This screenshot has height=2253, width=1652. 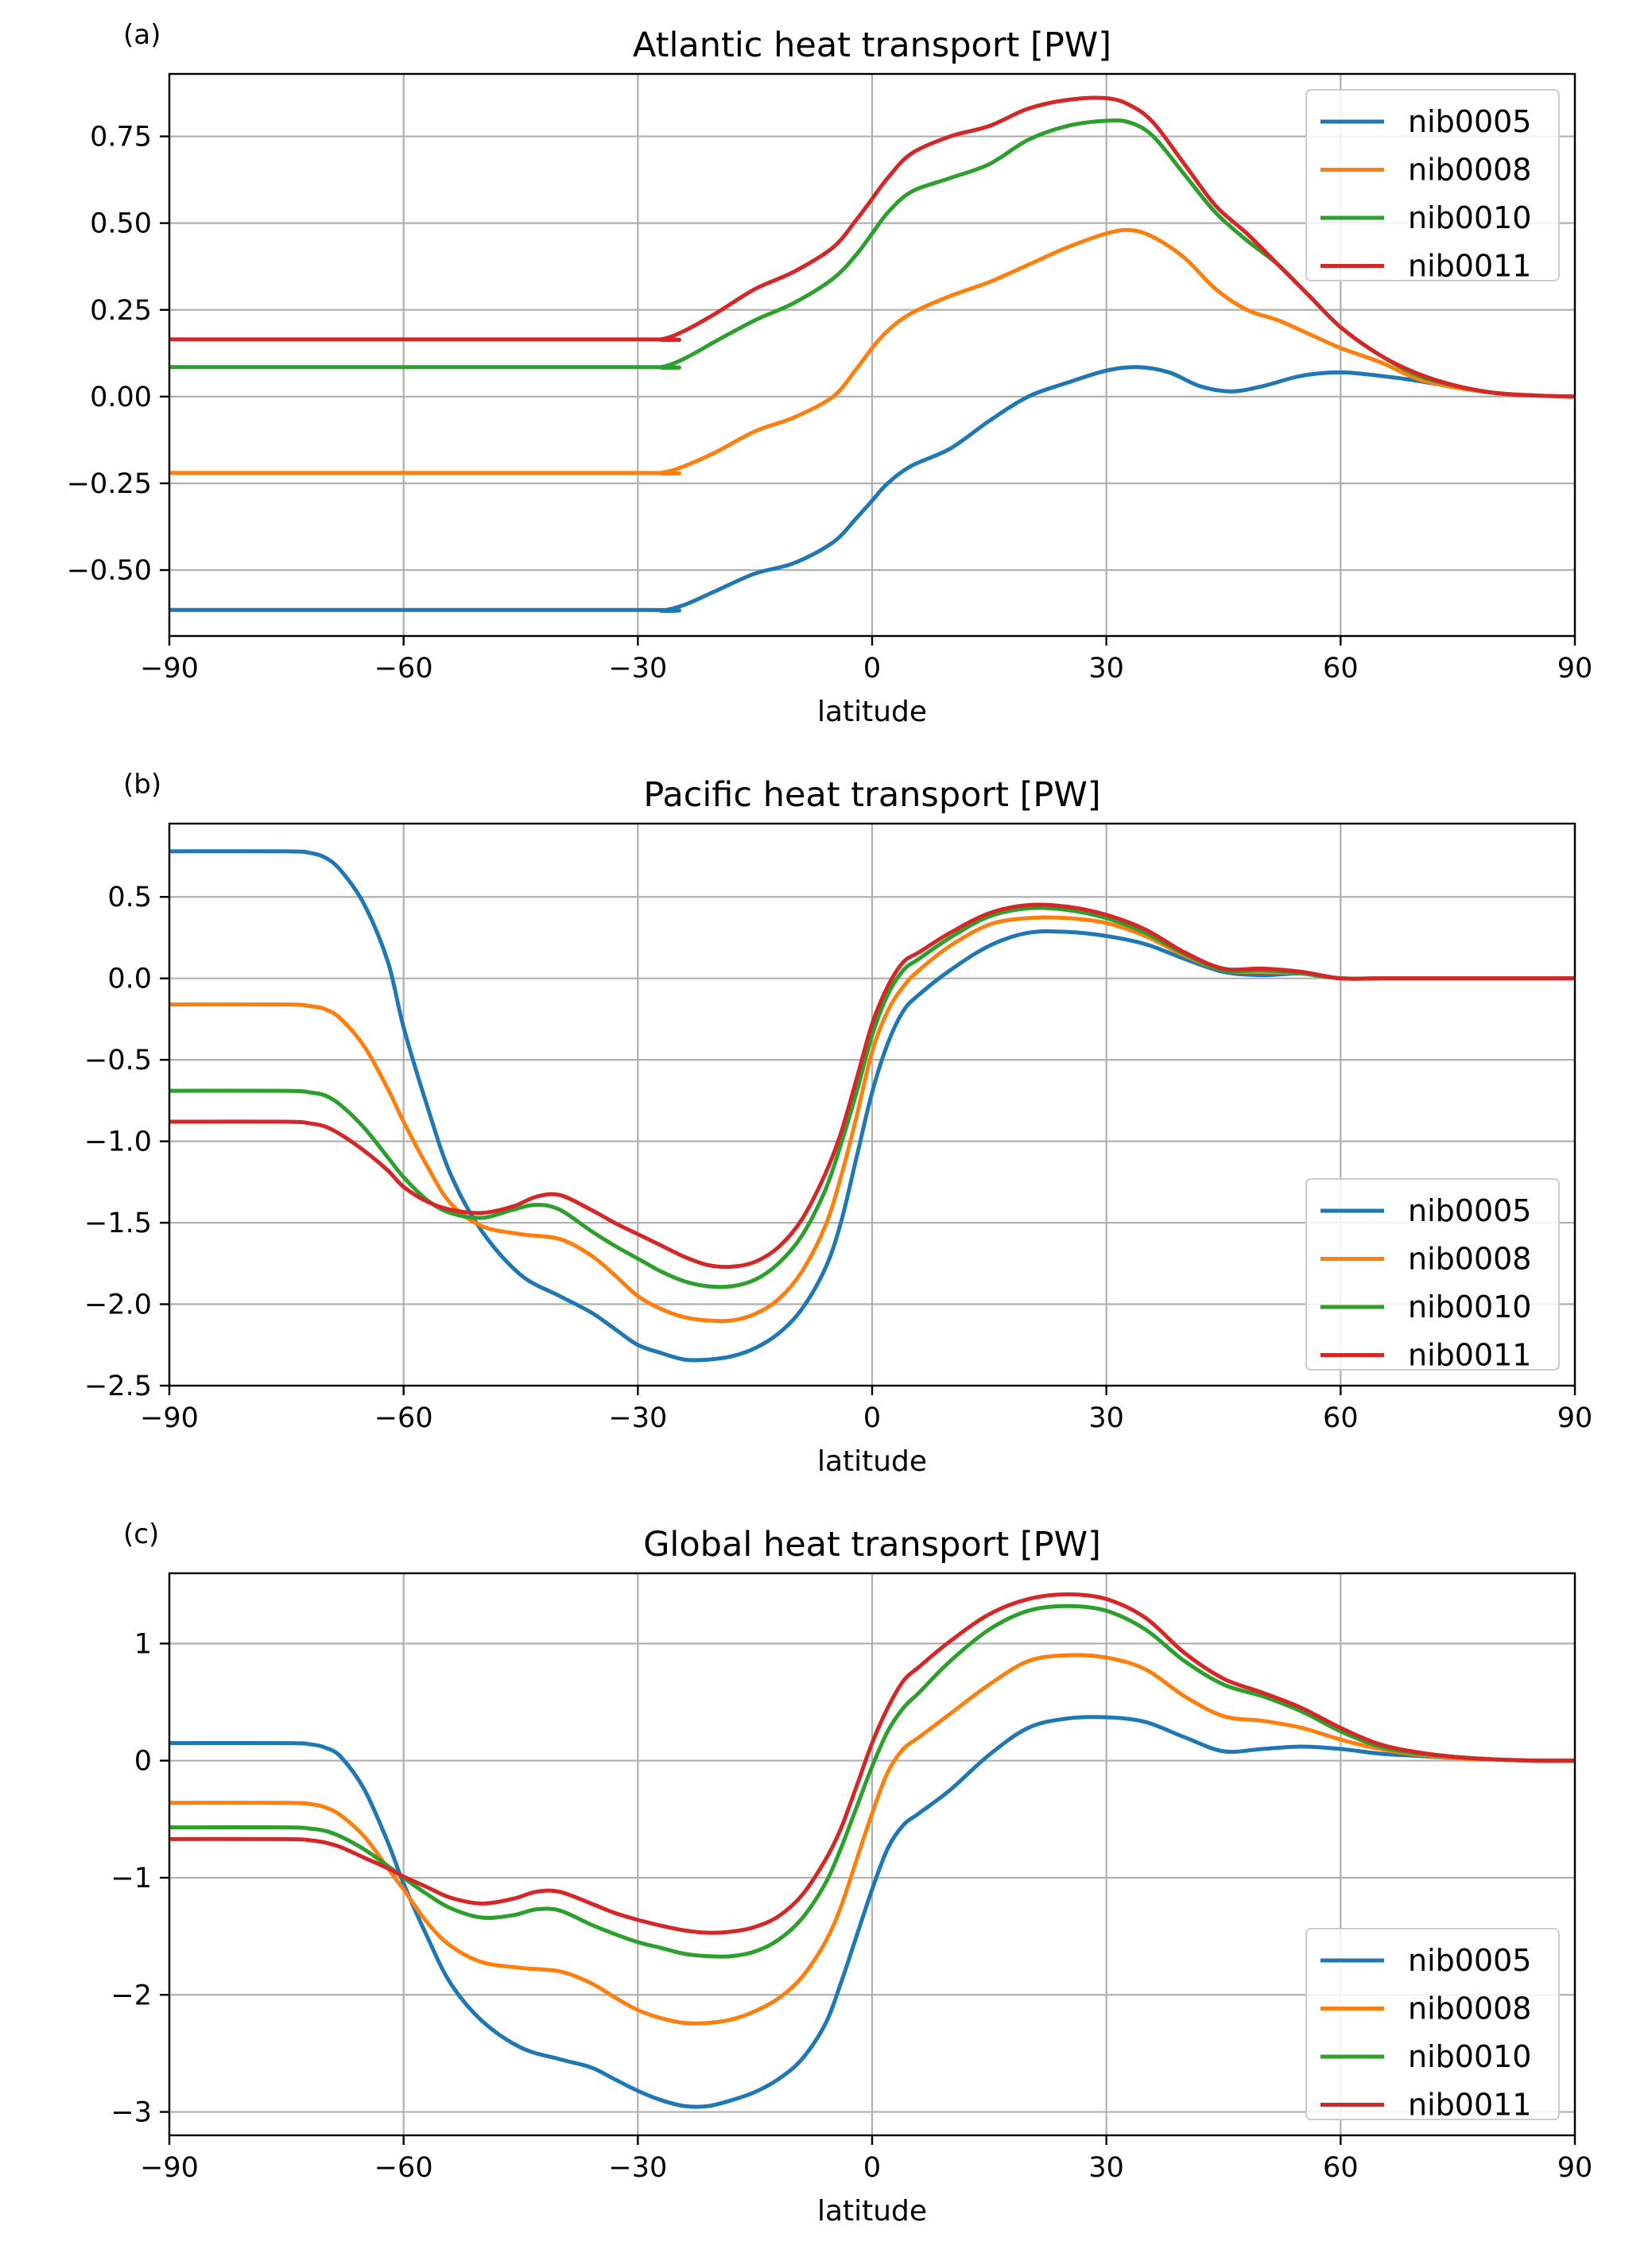 What do you see at coordinates (109, 484) in the screenshot?
I see `y-tick-label: −0.25` at bounding box center [109, 484].